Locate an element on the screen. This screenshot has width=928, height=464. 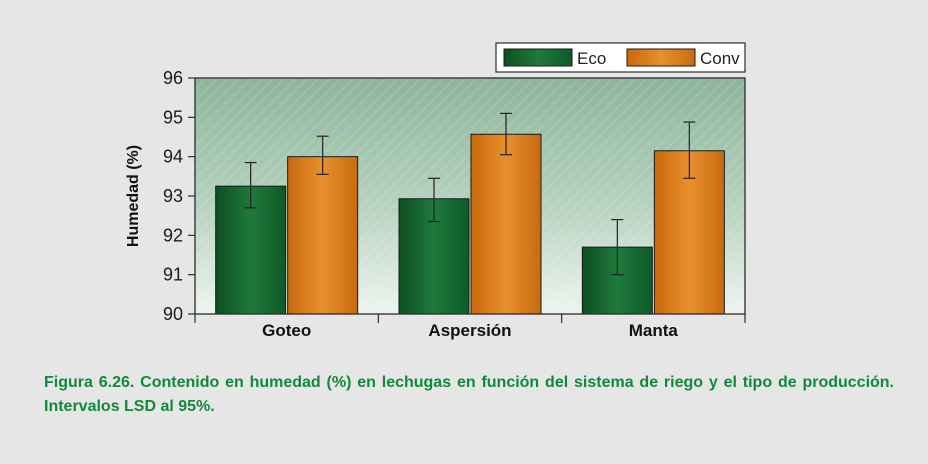
legend-swatch-eco is located at coordinates (538, 57).